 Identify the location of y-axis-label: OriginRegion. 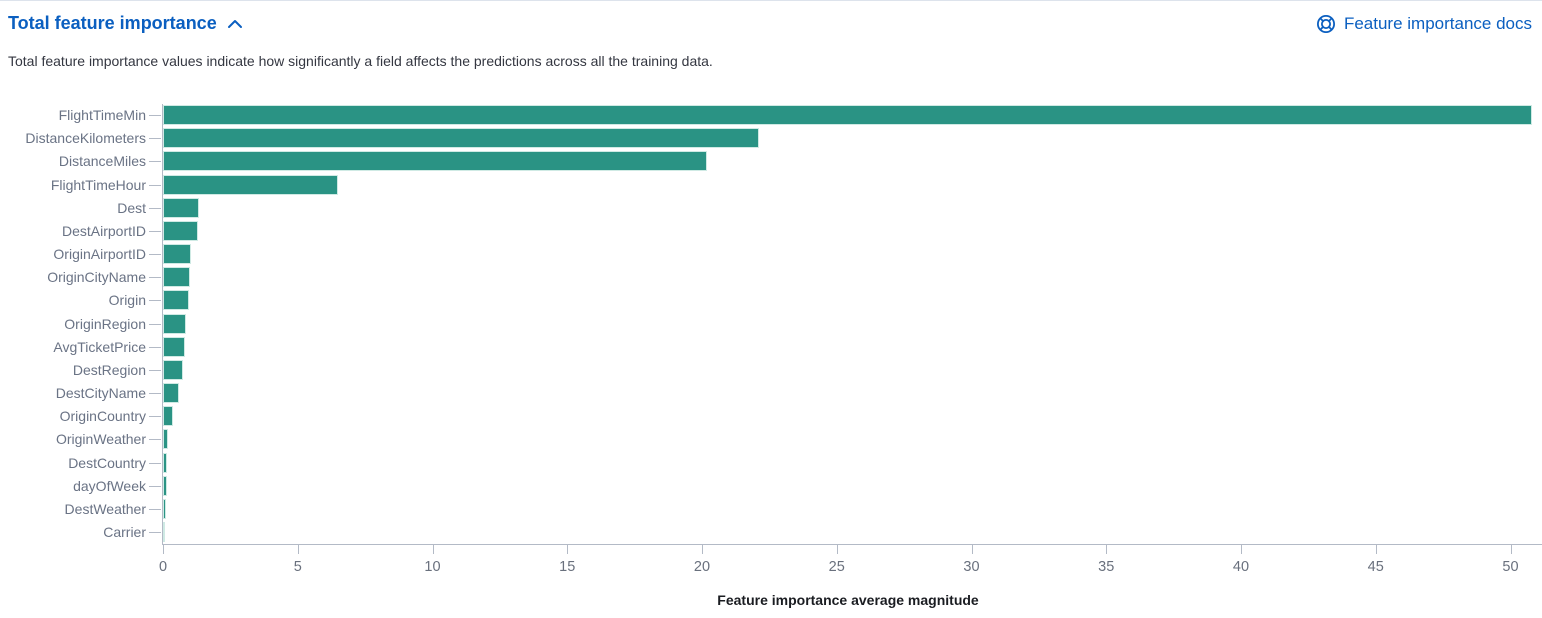
(105, 323).